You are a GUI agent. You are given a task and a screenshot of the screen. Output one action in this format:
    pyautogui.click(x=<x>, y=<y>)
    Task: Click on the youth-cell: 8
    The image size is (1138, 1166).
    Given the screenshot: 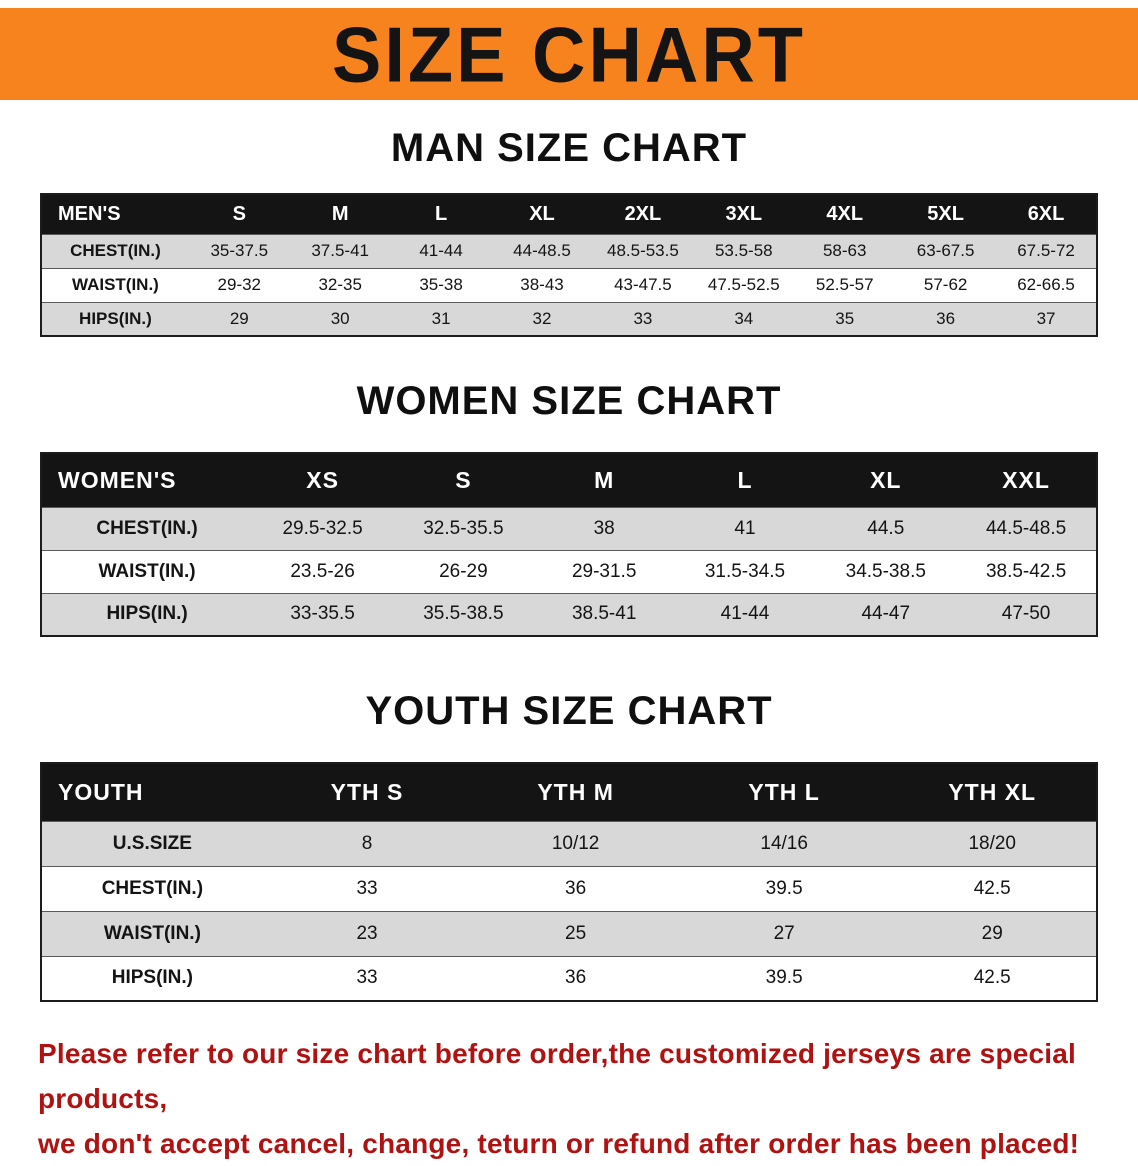 What is the action you would take?
    pyautogui.click(x=367, y=843)
    